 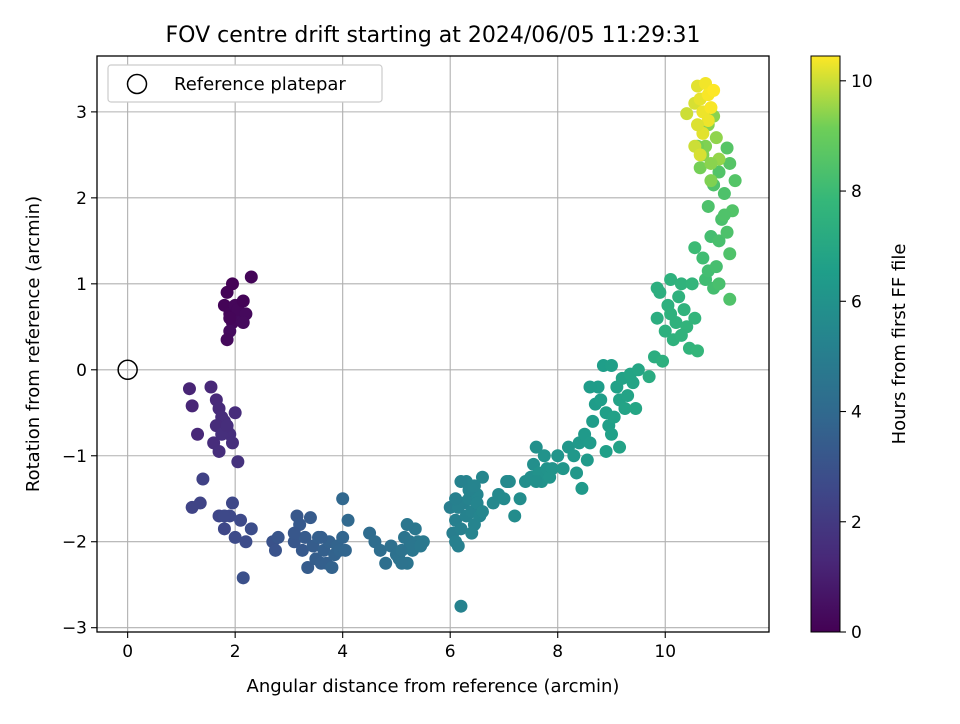 What do you see at coordinates (856, 192) in the screenshot?
I see `colorbar-tick-label: 8` at bounding box center [856, 192].